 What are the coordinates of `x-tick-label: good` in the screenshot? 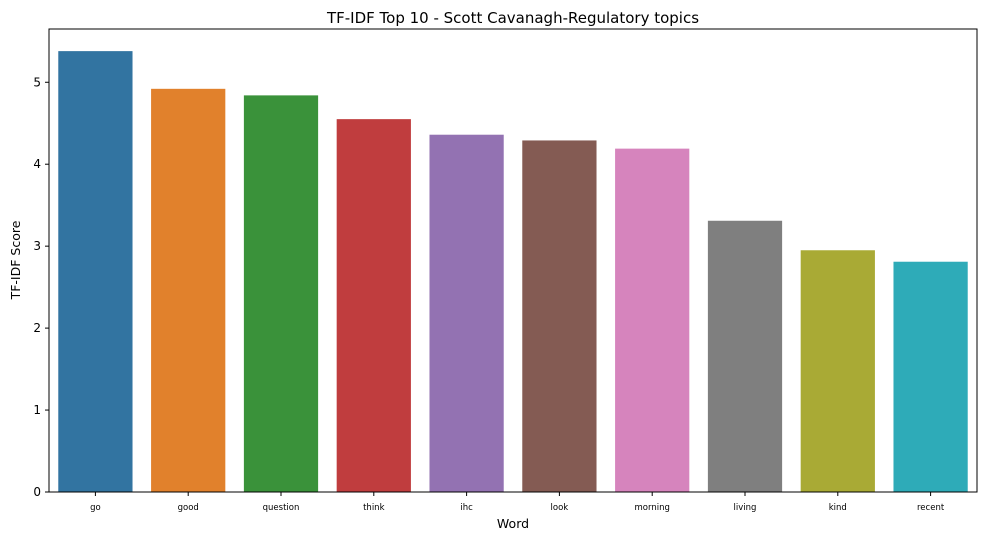 It's located at (188, 508).